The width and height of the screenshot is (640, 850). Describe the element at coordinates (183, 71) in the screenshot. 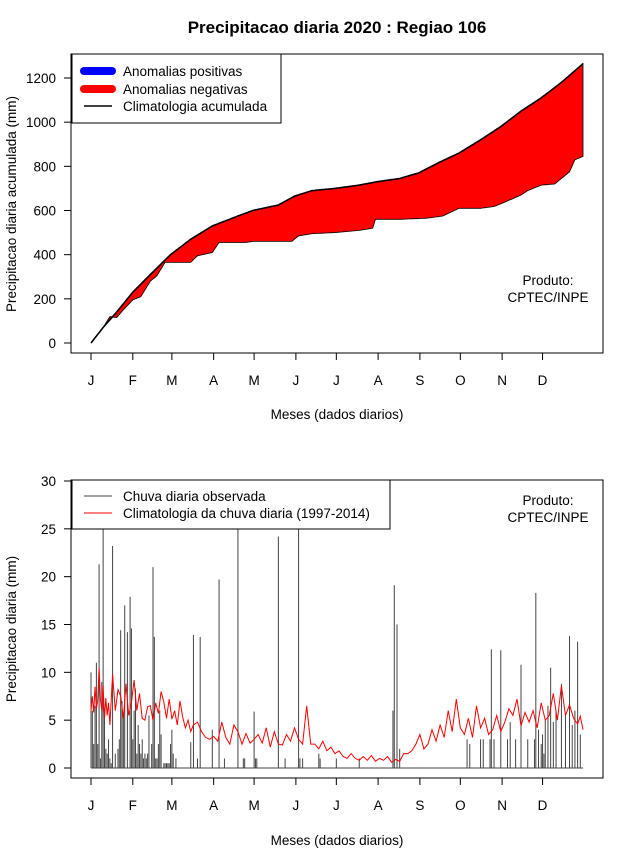

I see `legend-label-positive: Anomalias positivas` at that location.